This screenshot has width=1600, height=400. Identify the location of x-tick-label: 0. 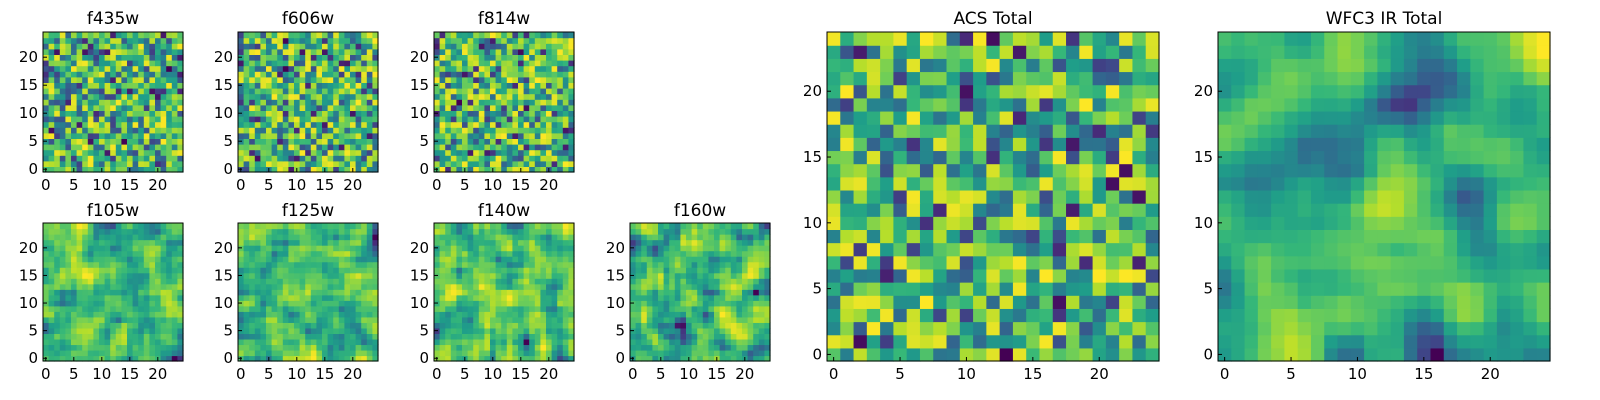
(241, 374).